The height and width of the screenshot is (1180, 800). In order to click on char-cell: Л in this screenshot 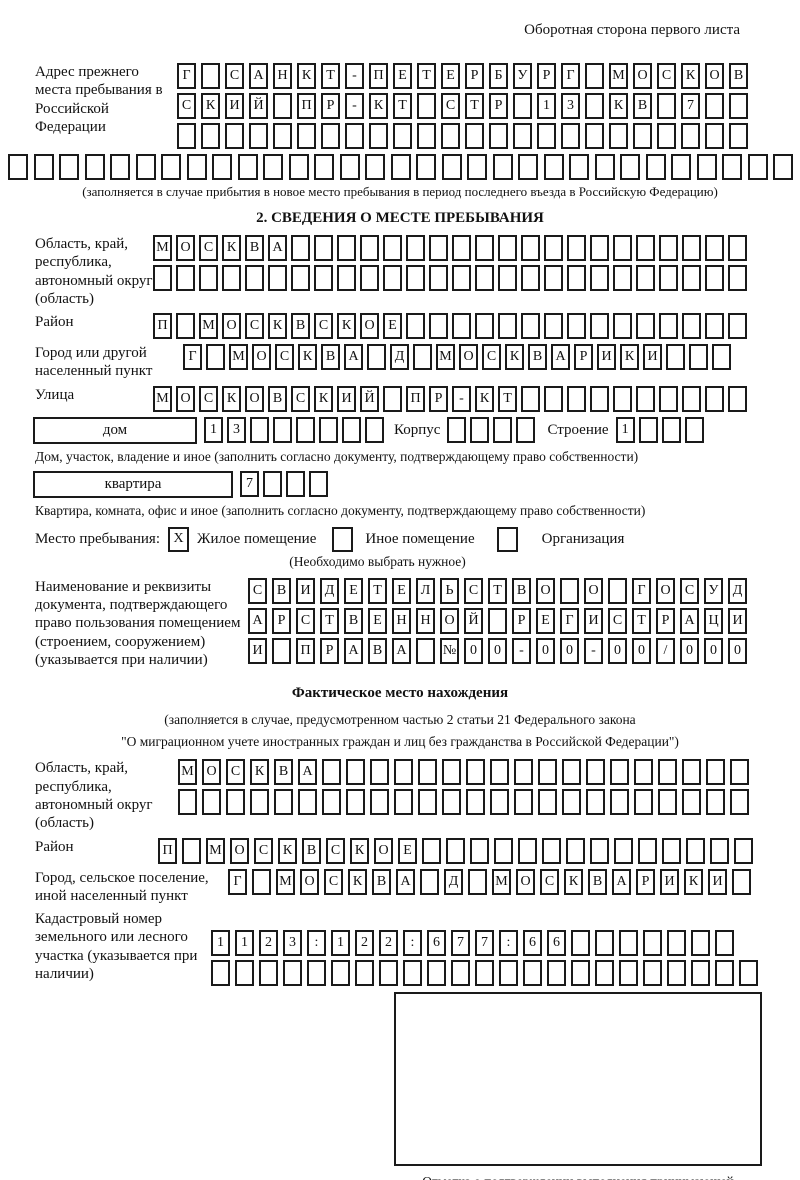, I will do `click(425, 590)`.